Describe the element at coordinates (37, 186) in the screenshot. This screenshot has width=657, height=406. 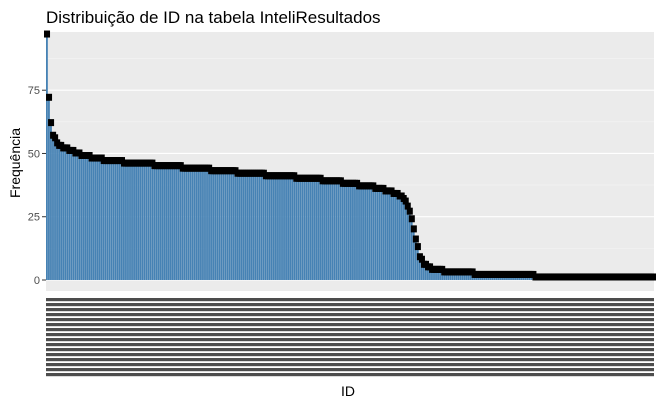
I see `y-axis-ticks: 0 25 50 75` at that location.